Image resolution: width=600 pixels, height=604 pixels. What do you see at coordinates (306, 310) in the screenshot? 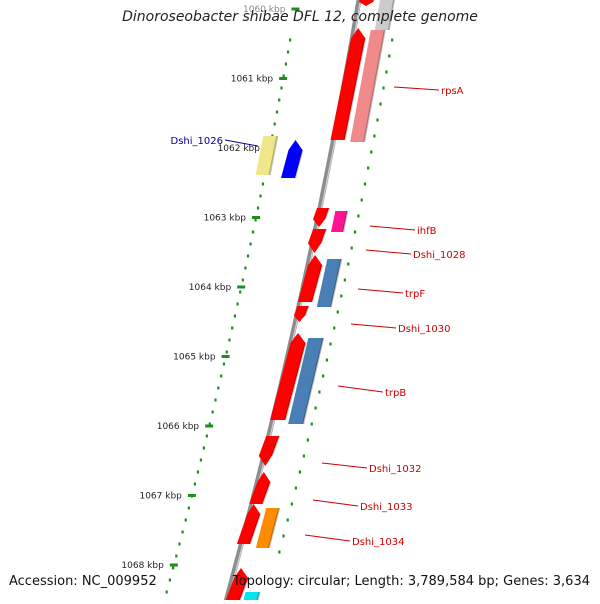
I see `gene-feature-dshi-1030-edge` at bounding box center [306, 310].